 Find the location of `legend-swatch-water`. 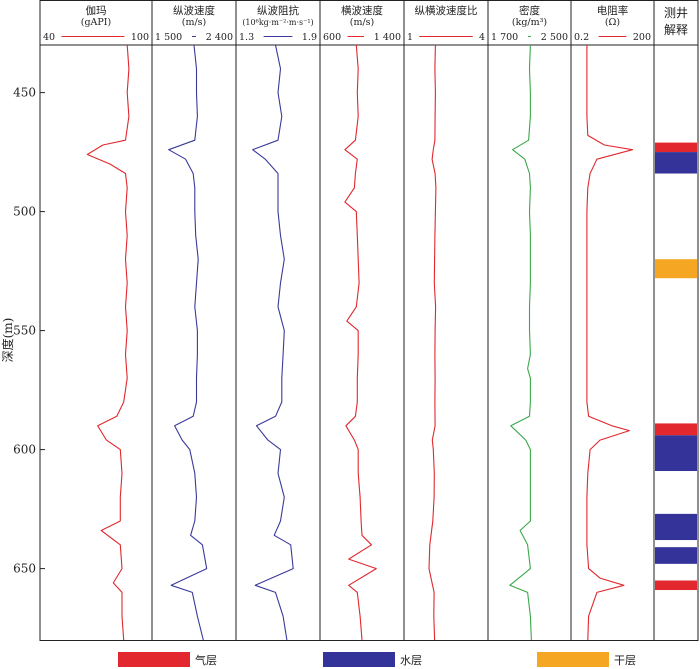

legend-swatch-water is located at coordinates (359, 659).